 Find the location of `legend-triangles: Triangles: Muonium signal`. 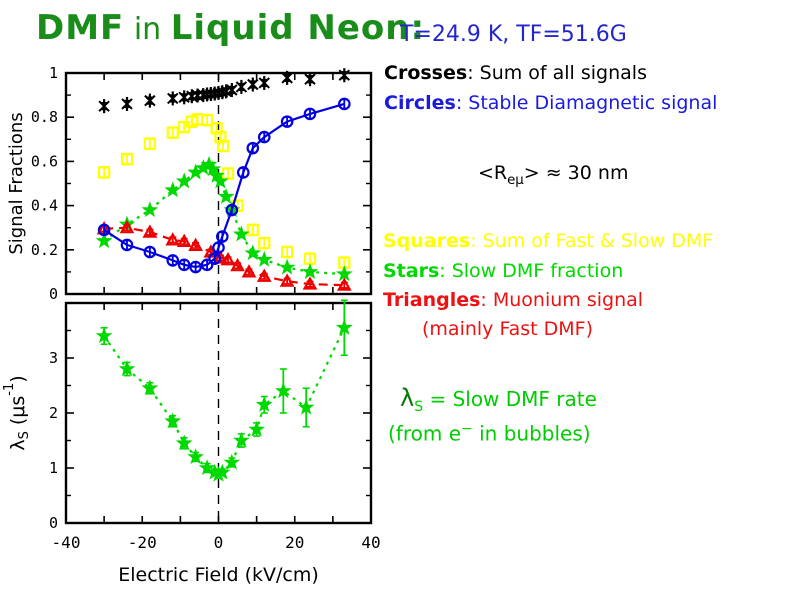

legend-triangles: Triangles: Muonium signal is located at coordinates (513, 300).